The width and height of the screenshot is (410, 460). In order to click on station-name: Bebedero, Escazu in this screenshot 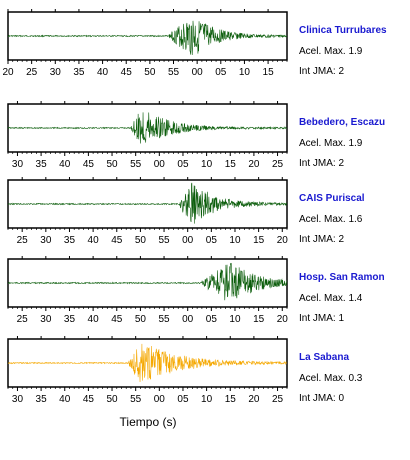, I will do `click(342, 122)`.